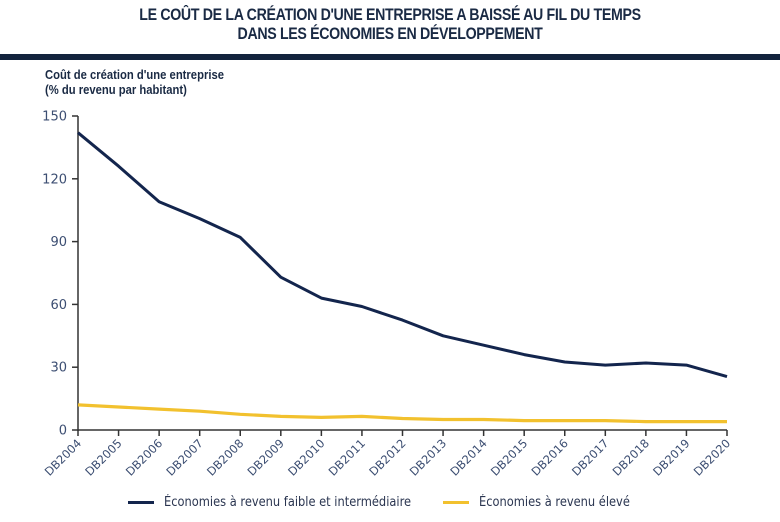  I want to click on series-line-high-income, so click(402, 413).